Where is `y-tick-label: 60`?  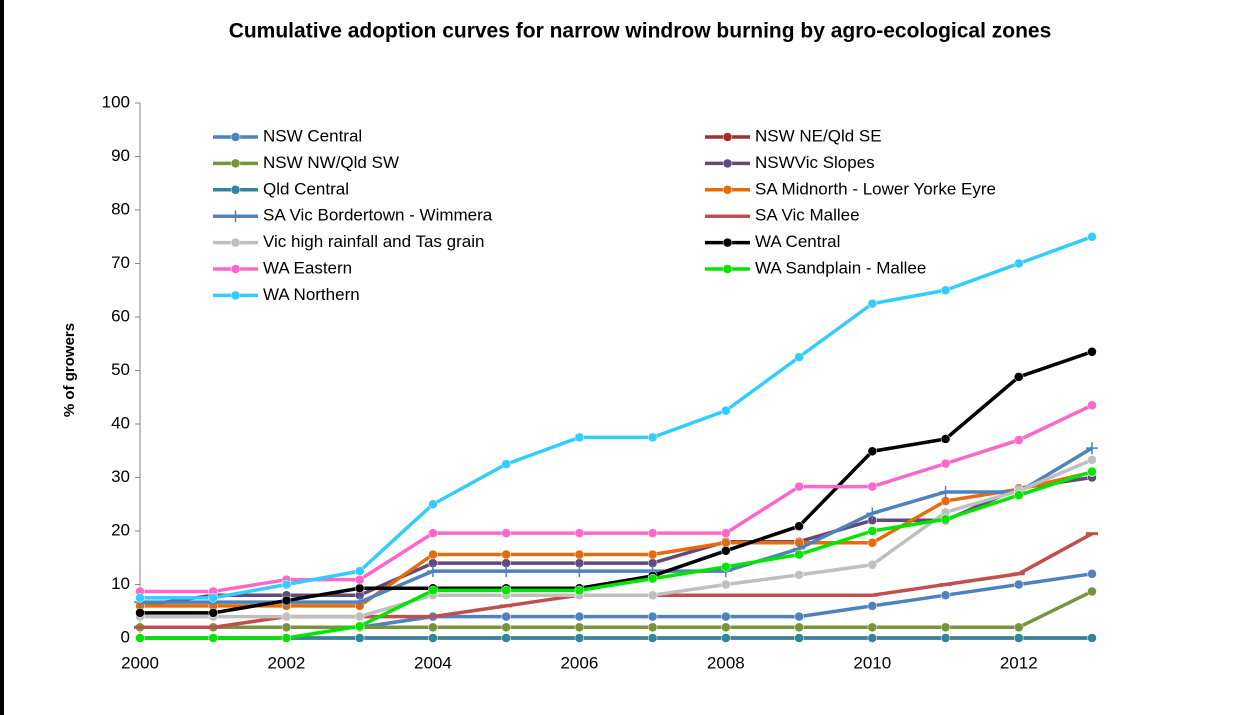 y-tick-label: 60 is located at coordinates (120, 315).